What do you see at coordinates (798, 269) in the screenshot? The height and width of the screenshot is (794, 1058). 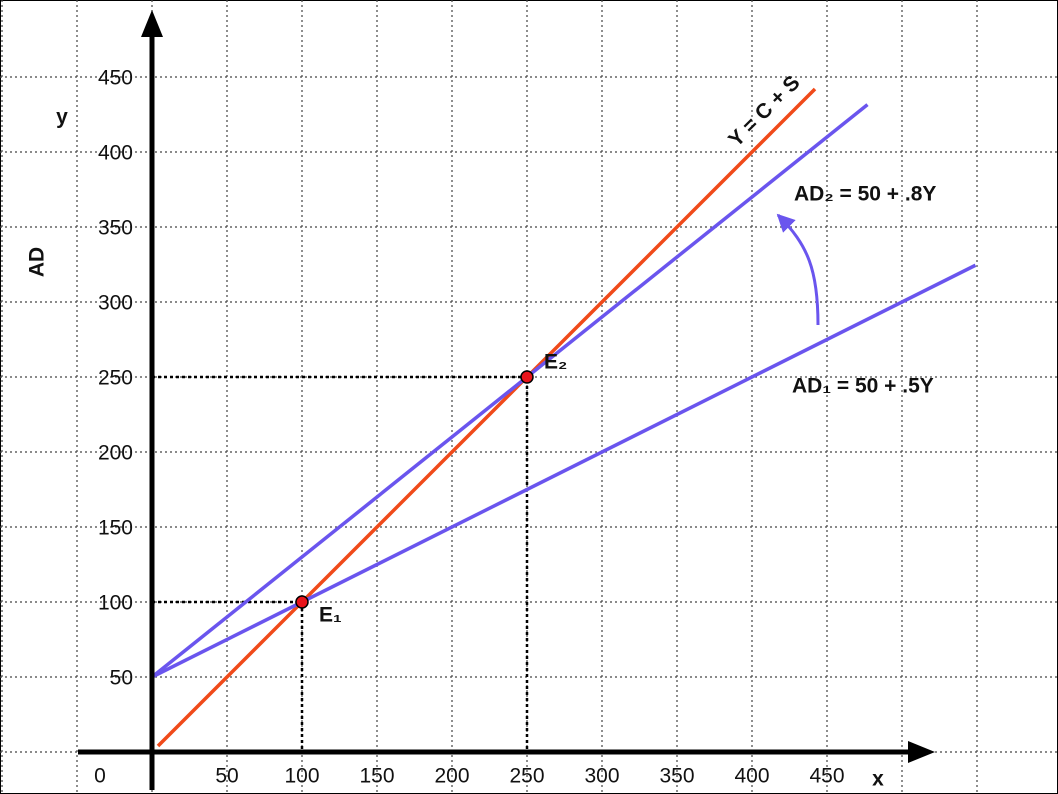 I see `shift-arrow` at bounding box center [798, 269].